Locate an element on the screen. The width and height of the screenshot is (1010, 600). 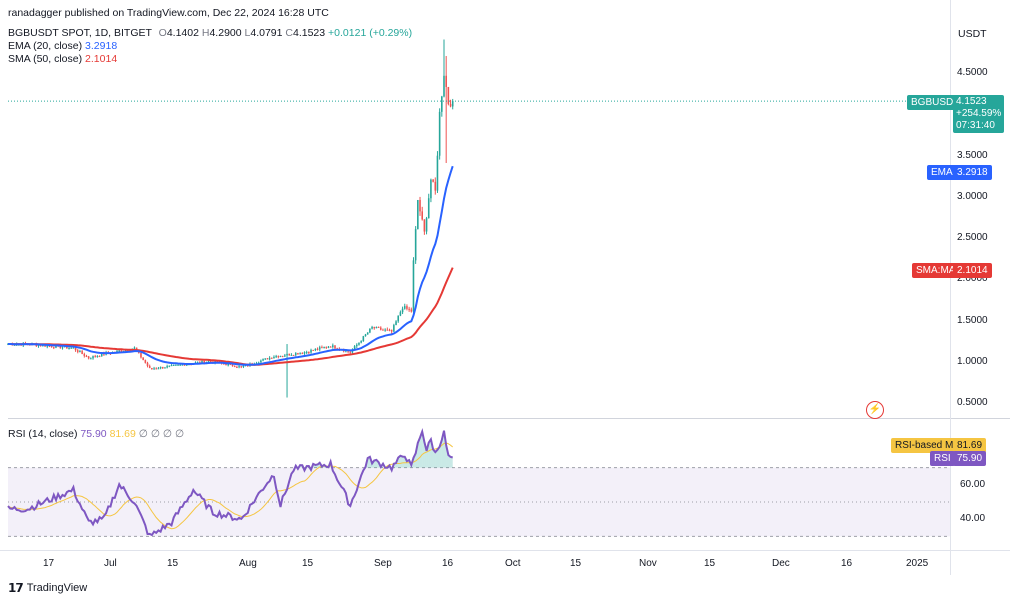
rsi-tag-label: RSI is located at coordinates (942, 458).